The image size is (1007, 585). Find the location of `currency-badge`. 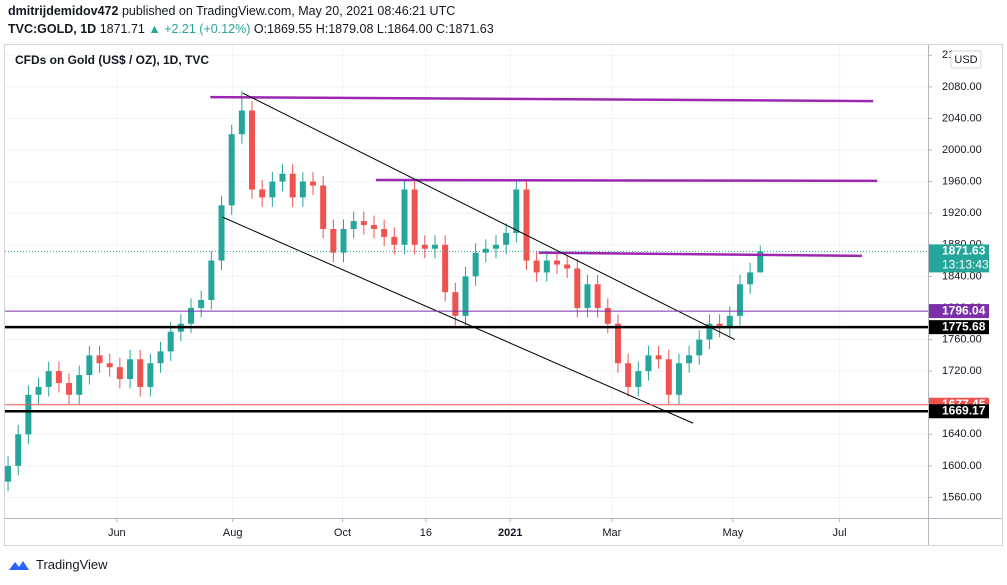

currency-badge is located at coordinates (966, 59).